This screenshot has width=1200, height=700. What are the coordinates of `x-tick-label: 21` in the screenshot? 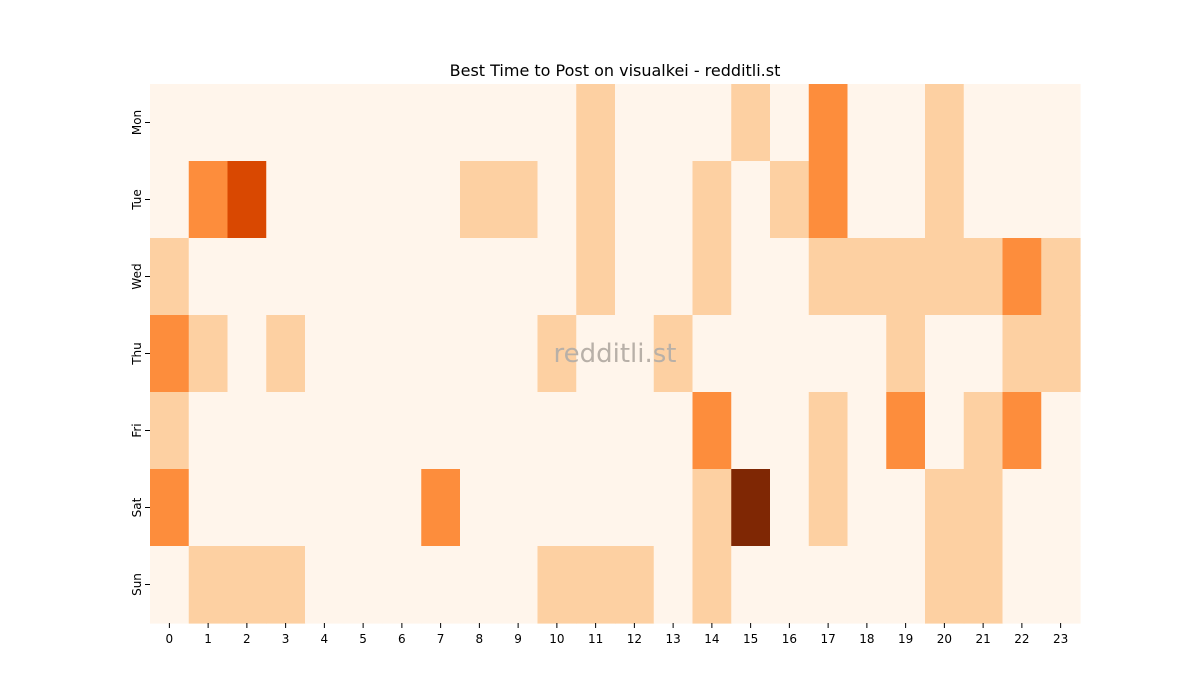 It's located at (982, 639).